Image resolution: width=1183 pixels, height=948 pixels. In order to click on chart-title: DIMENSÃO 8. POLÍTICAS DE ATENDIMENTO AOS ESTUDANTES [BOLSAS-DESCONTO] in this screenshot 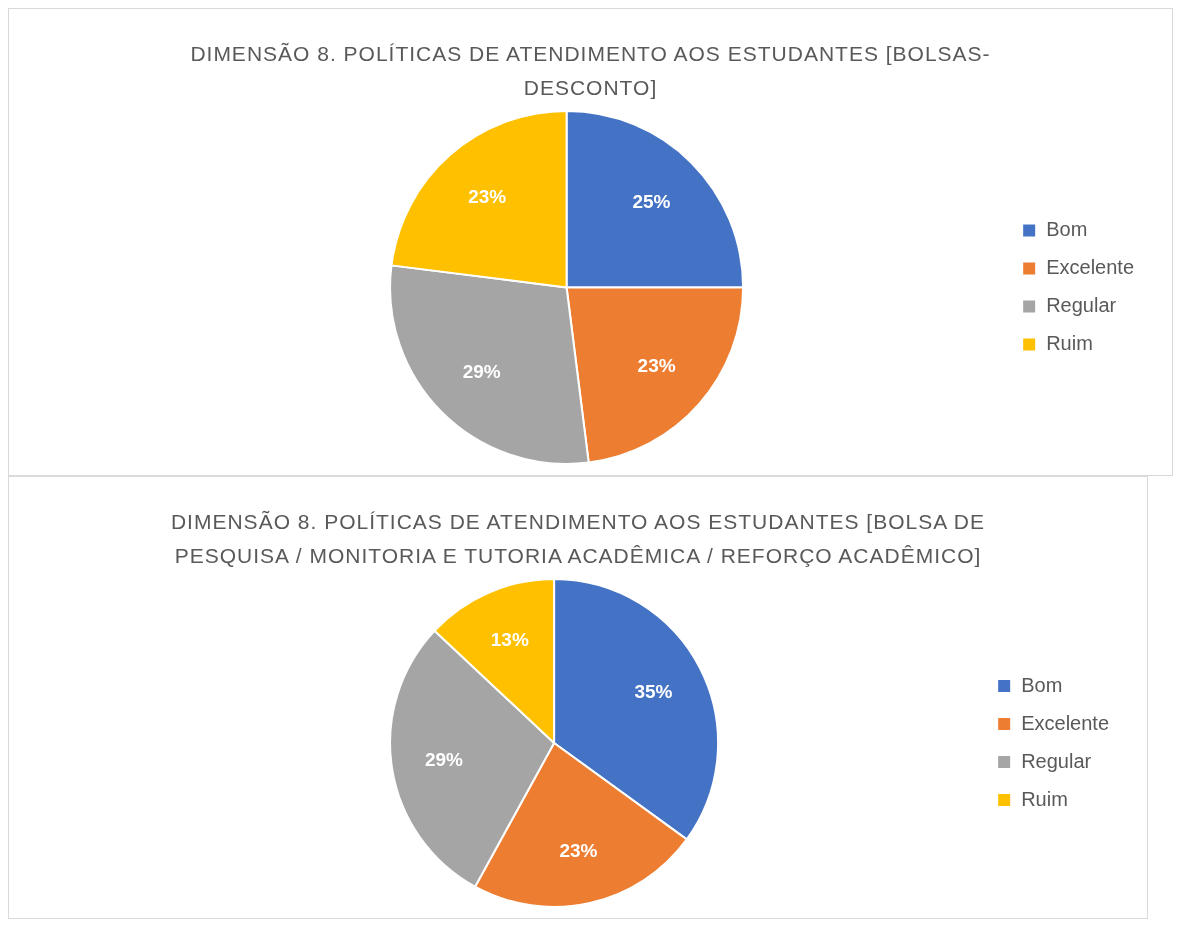, I will do `click(590, 71)`.